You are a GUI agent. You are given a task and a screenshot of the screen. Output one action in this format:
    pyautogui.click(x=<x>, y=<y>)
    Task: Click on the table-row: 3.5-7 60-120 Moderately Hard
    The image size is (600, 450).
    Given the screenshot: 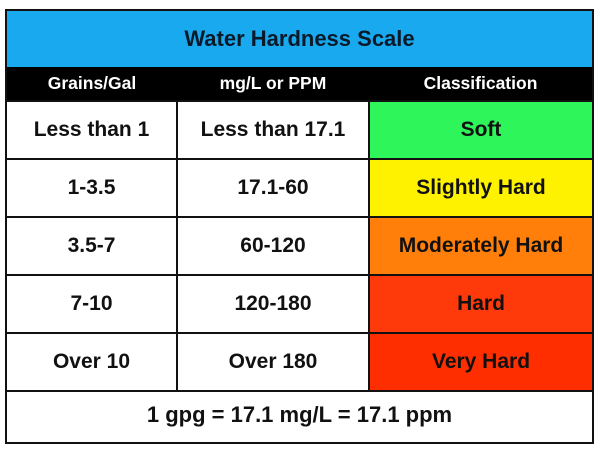 What is the action you would take?
    pyautogui.click(x=299, y=245)
    